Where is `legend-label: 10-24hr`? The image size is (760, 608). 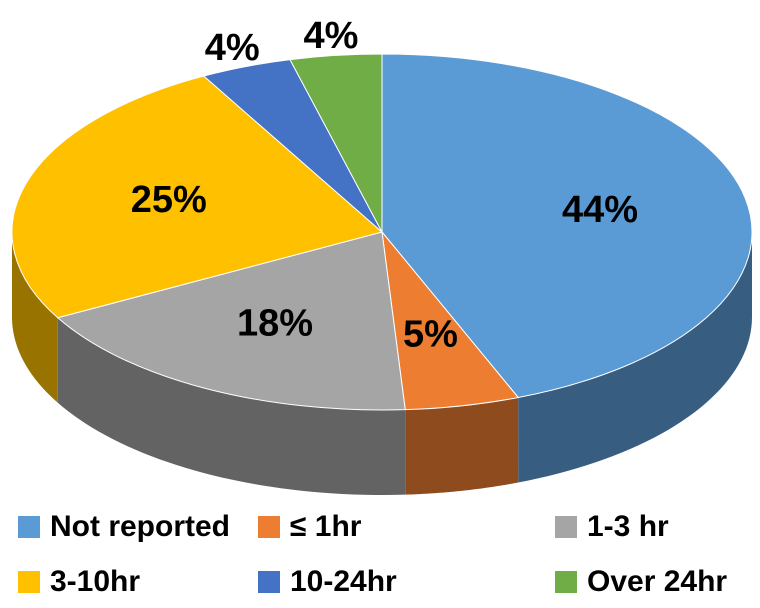 legend-label: 10-24hr is located at coordinates (343, 581).